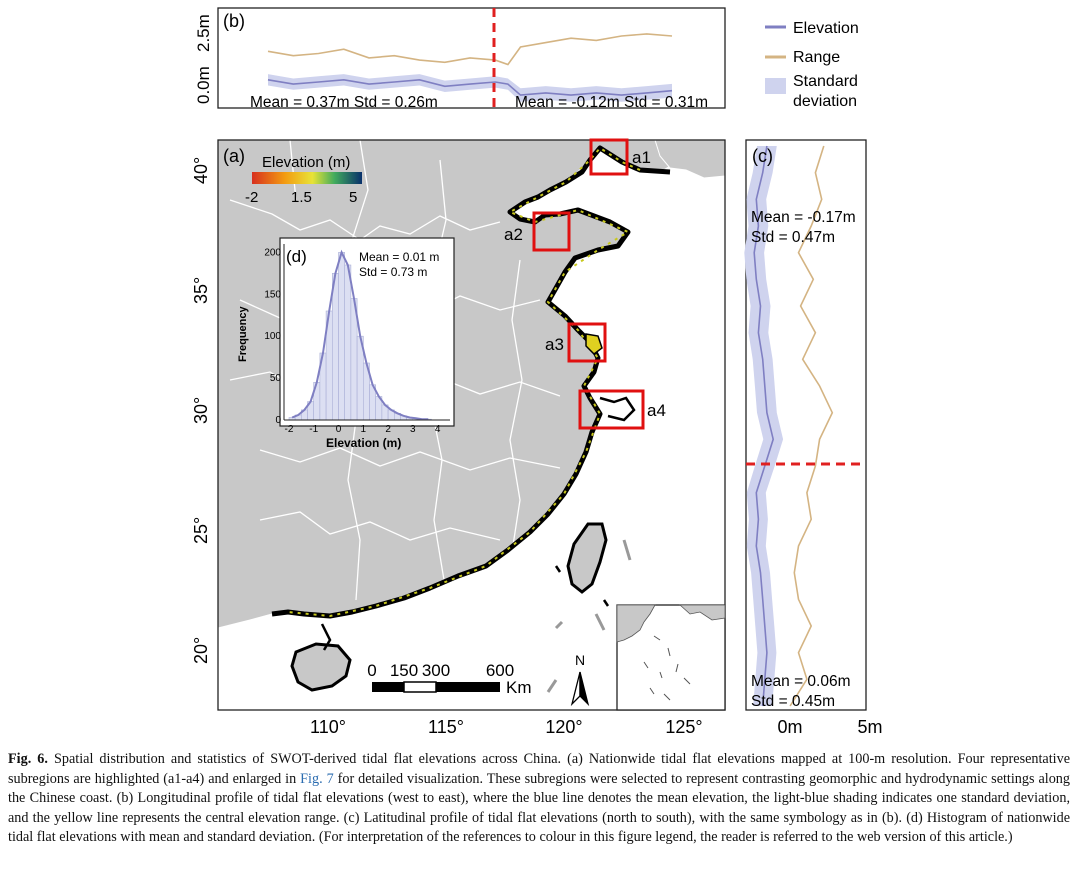 Image resolution: width=1080 pixels, height=884 pixels. I want to click on lon-tick-110: 110°, so click(328, 727).